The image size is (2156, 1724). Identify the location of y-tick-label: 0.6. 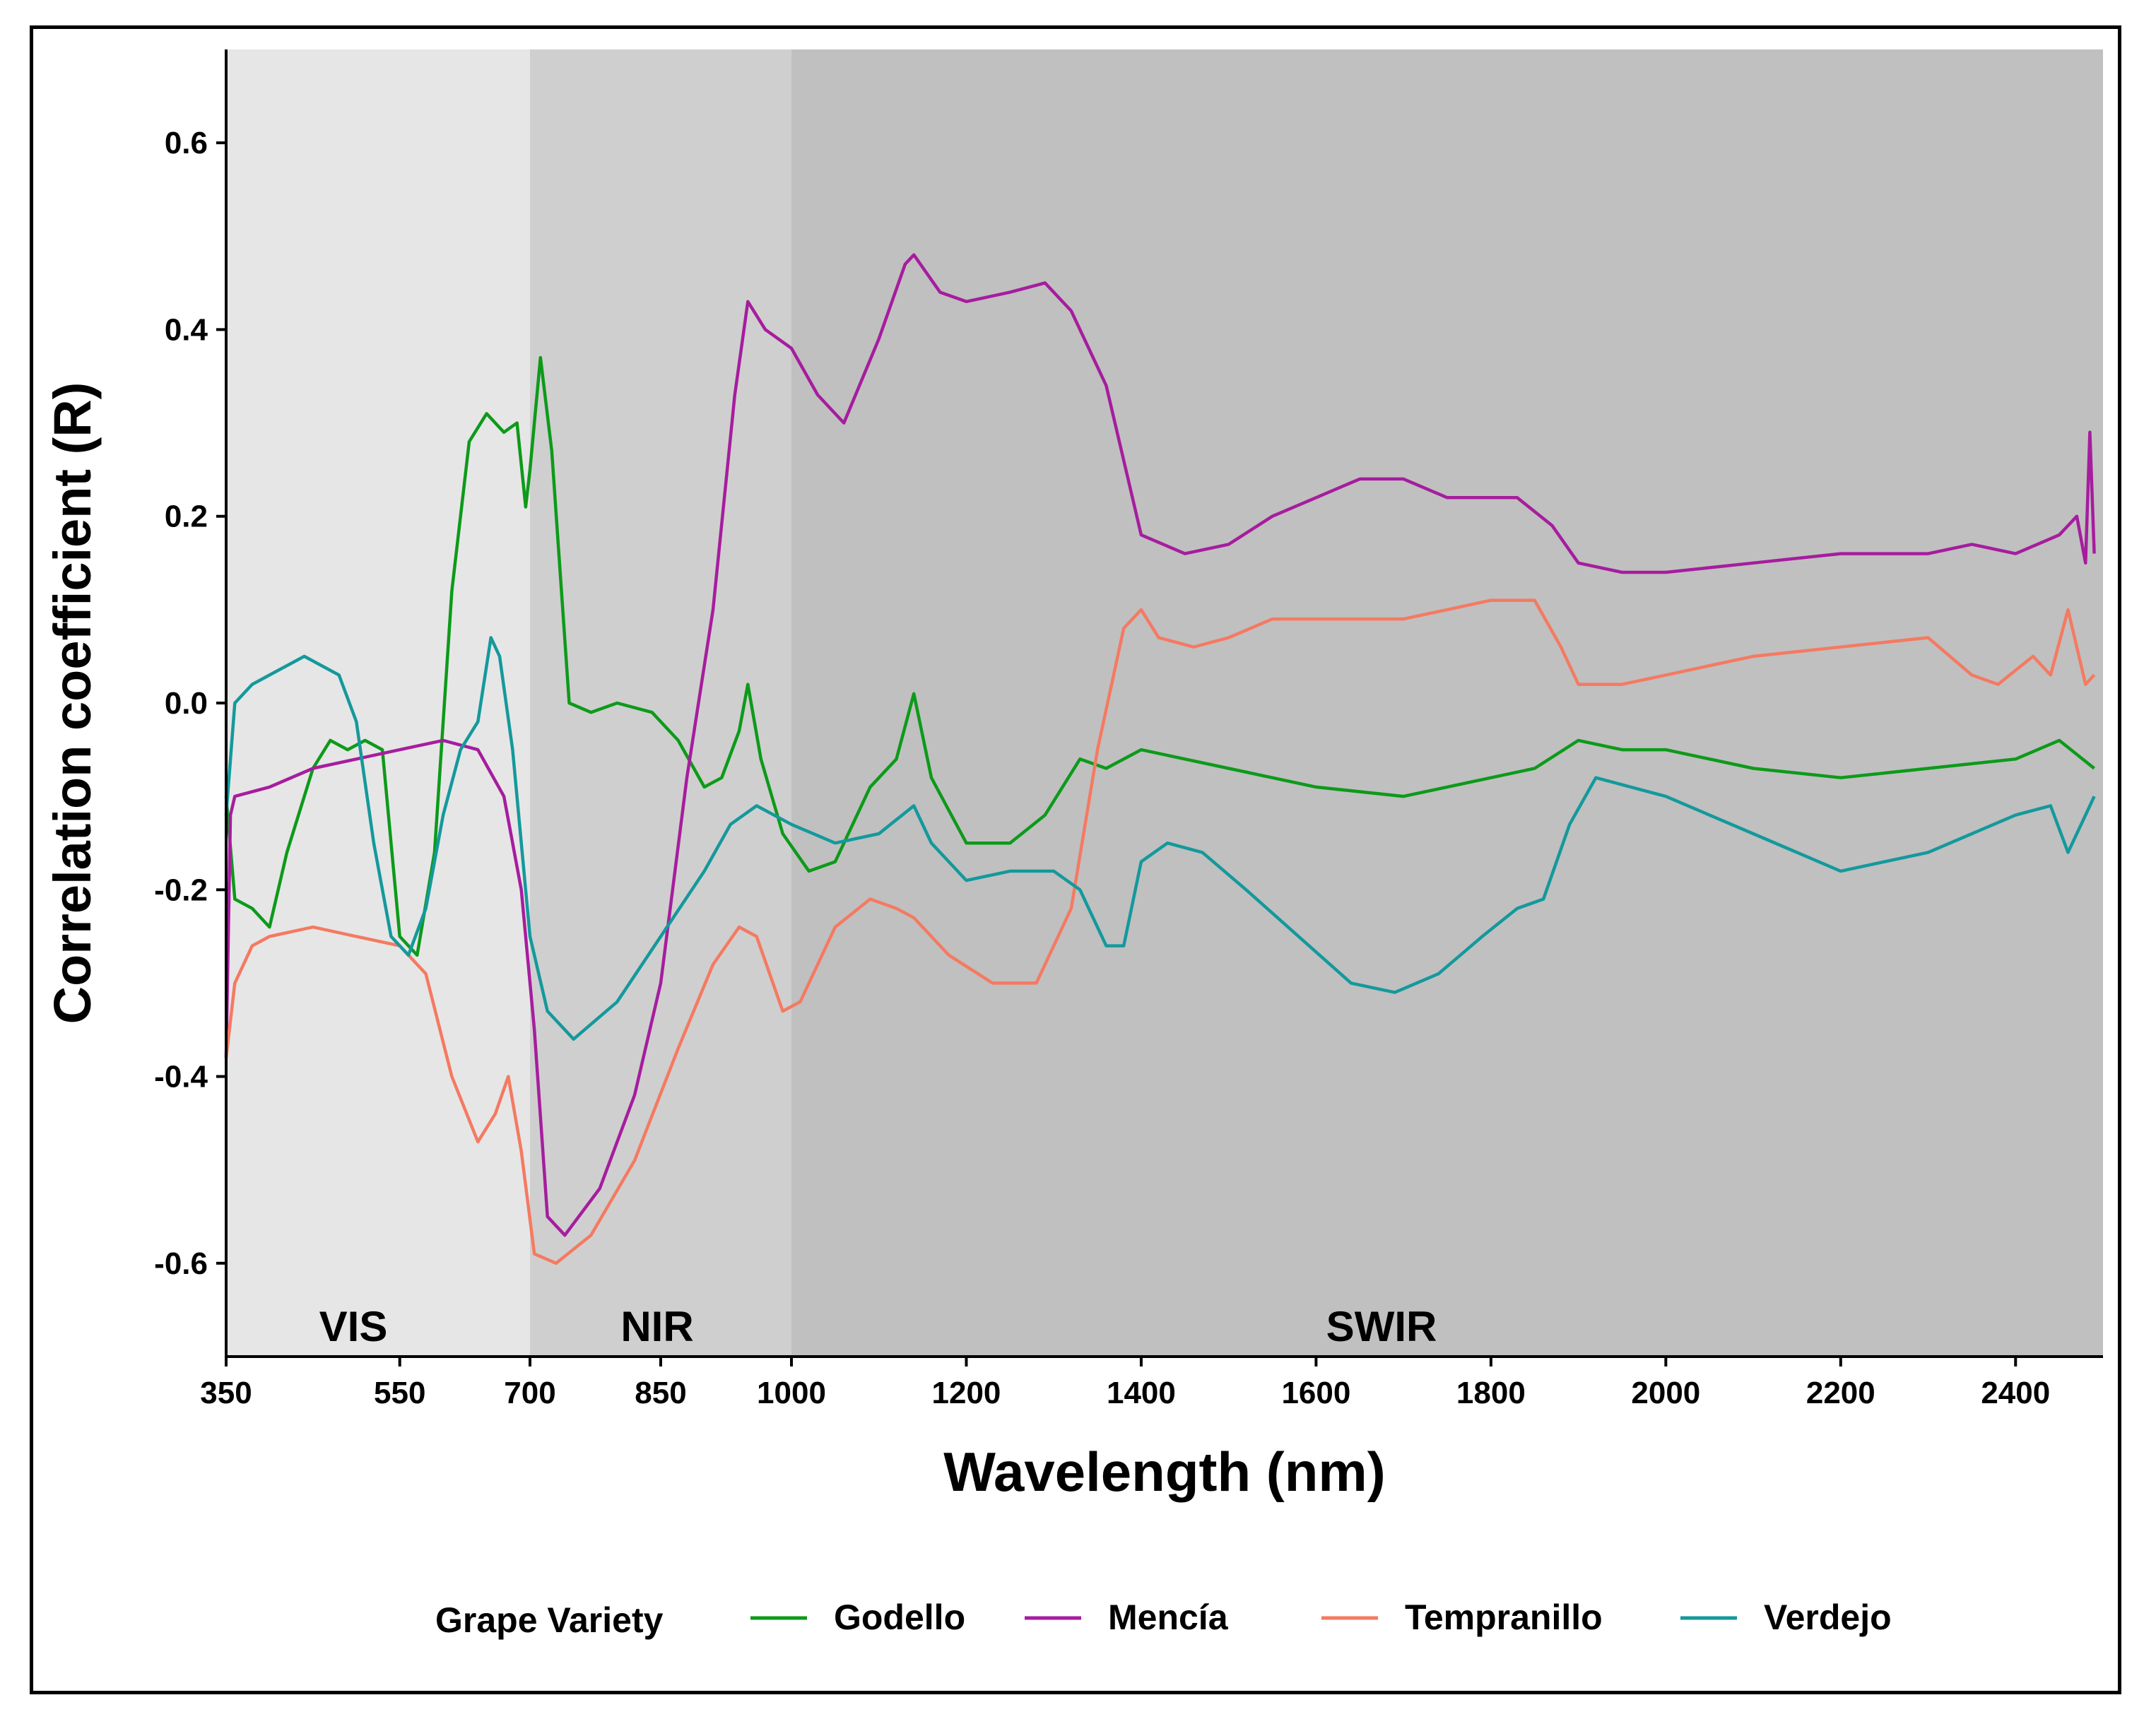
(187, 143).